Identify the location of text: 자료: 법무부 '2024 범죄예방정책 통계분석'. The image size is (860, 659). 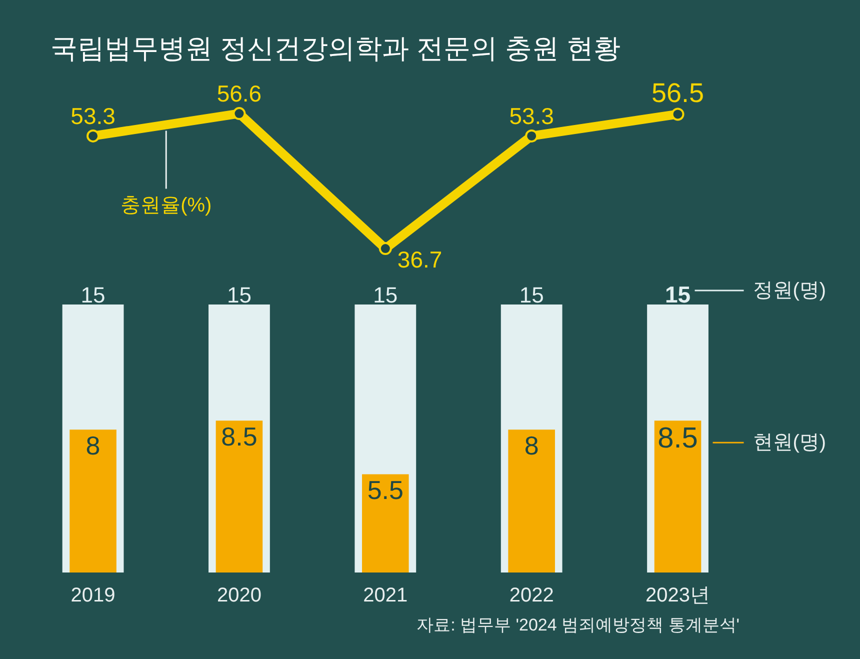
(578, 625).